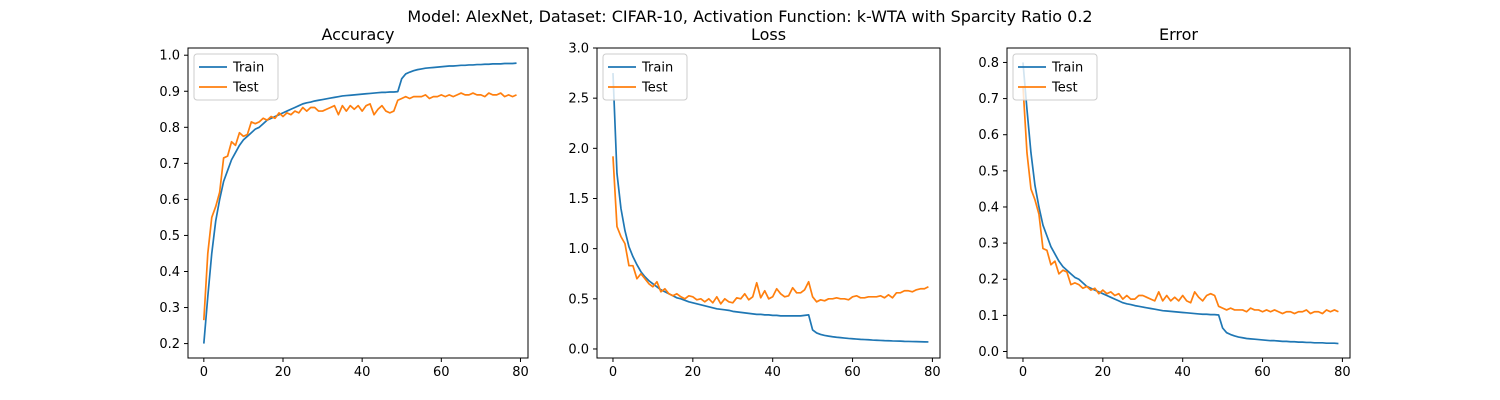  What do you see at coordinates (772, 372) in the screenshot?
I see `loss-xtick-label: 40` at bounding box center [772, 372].